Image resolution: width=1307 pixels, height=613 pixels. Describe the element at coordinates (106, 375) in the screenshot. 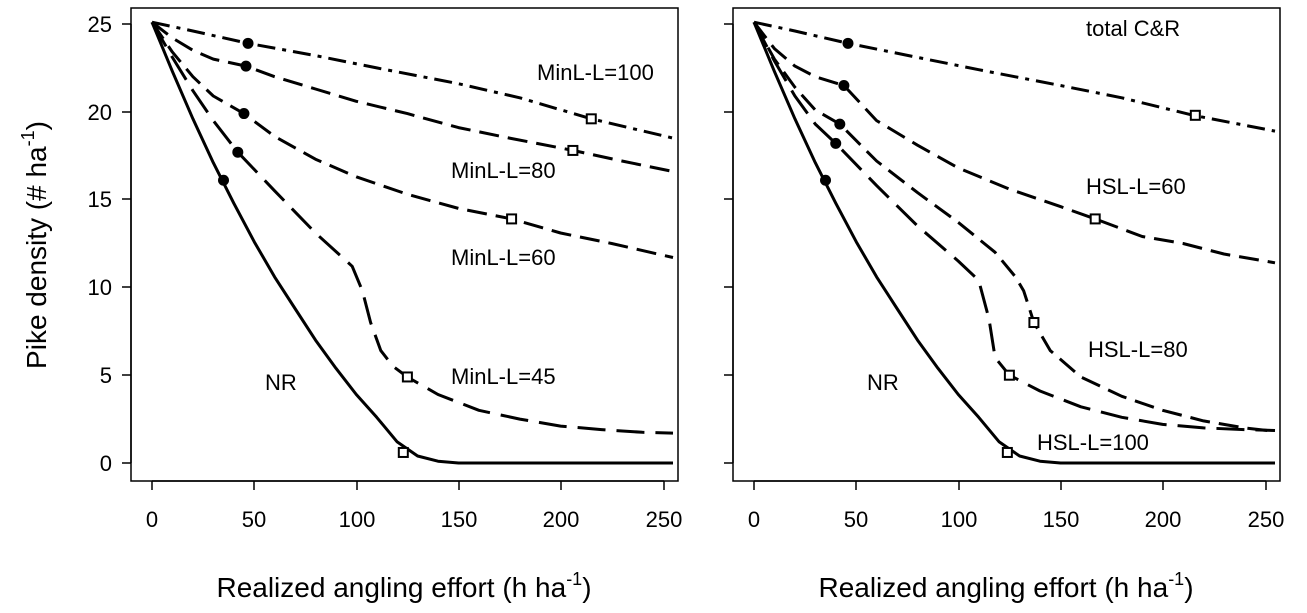

I see `y-tick-label: 5` at that location.